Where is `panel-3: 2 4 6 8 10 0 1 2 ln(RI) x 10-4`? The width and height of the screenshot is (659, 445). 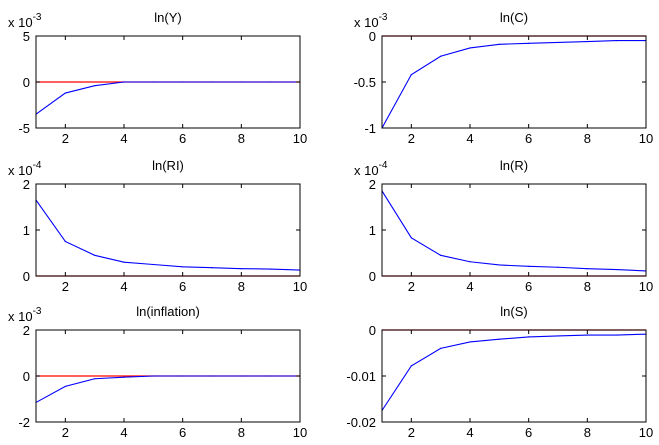 panel-3: 2 4 6 8 10 0 1 2 ln(RI) x 10-4 is located at coordinates (157, 226).